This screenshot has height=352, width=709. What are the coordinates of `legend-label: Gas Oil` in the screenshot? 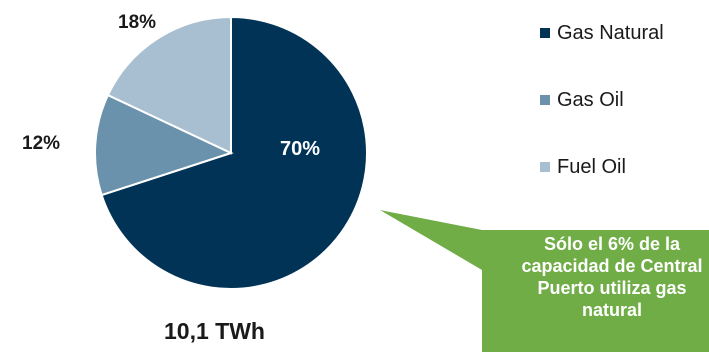 It's located at (590, 100).